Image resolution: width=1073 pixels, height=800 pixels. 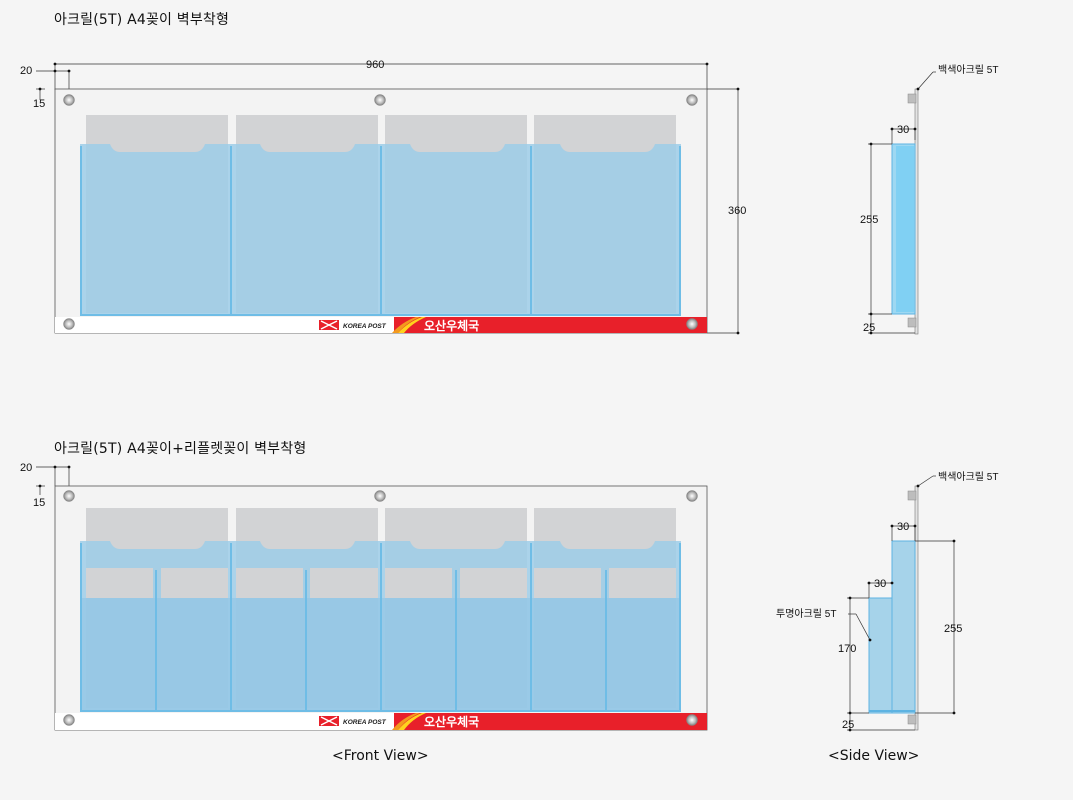 I want to click on brand-strip-top, so click(x=381, y=325).